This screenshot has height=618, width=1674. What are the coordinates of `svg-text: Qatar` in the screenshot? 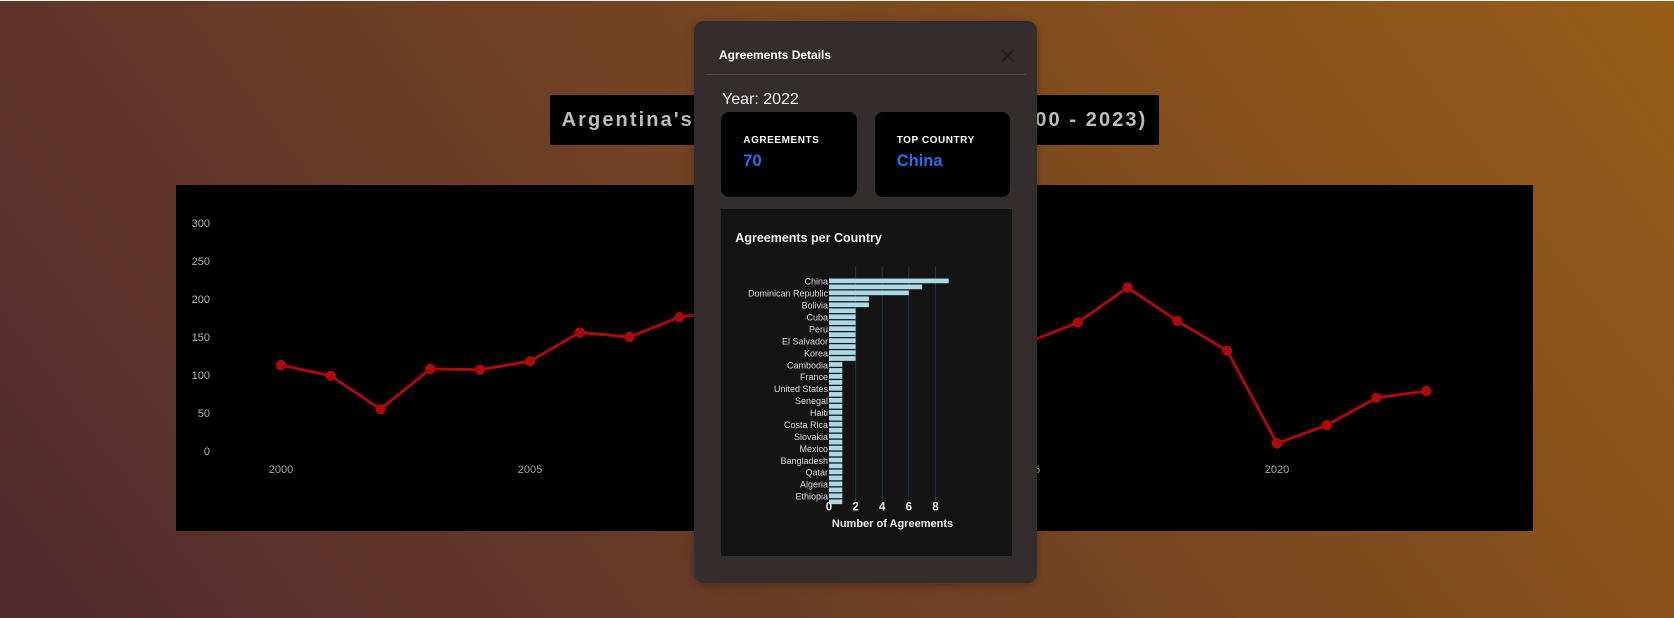 It's located at (816, 473).